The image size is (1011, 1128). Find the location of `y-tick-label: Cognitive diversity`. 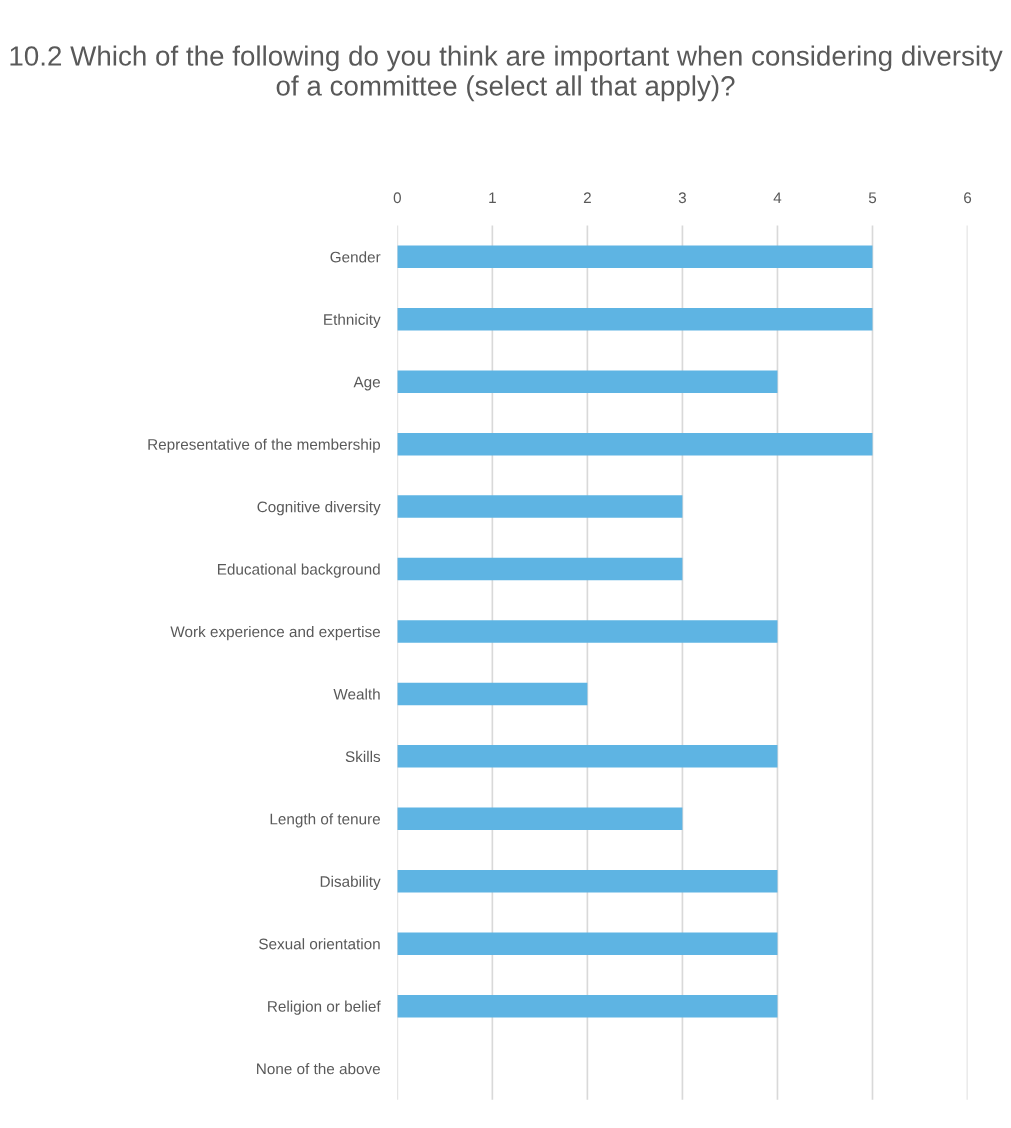

y-tick-label: Cognitive diversity is located at coordinates (319, 508).